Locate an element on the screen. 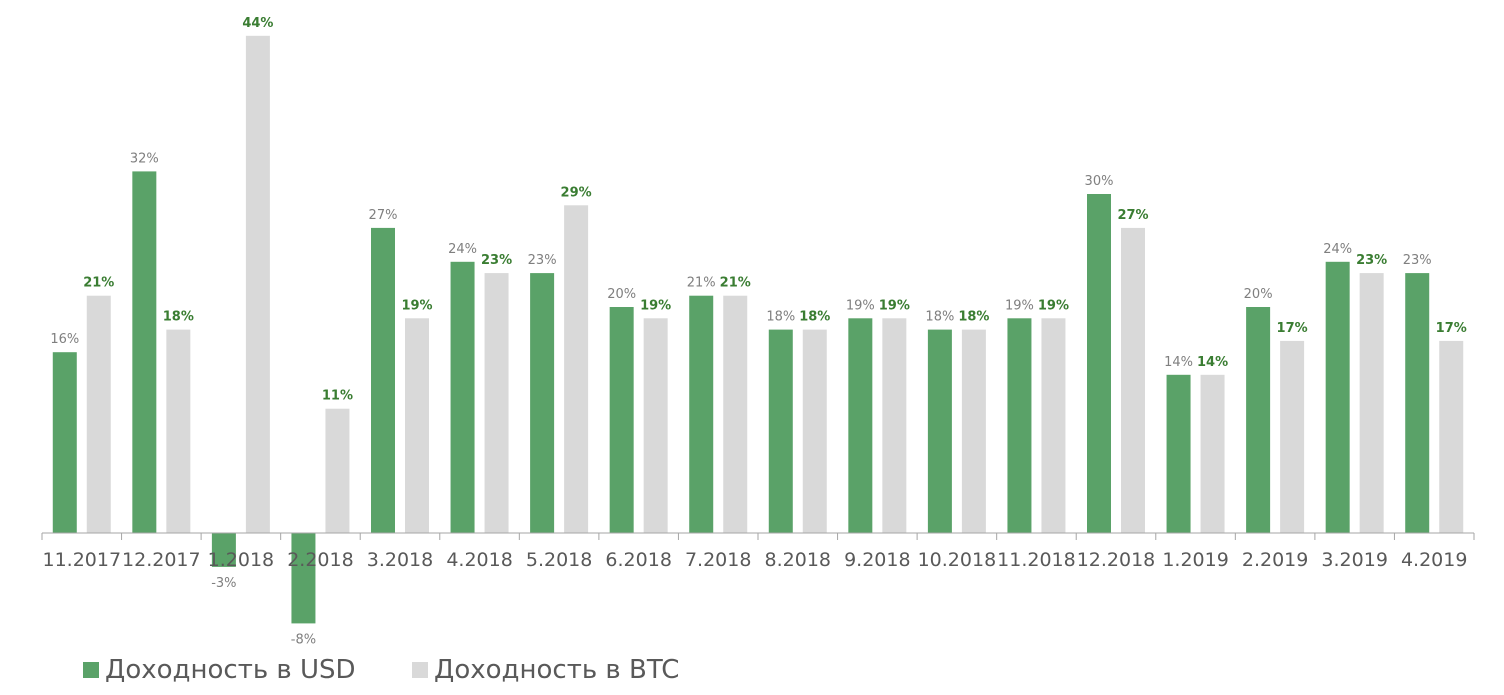 Image resolution: width=1504 pixels, height=695 pixels. bar-btc-1.2019 is located at coordinates (1212, 453).